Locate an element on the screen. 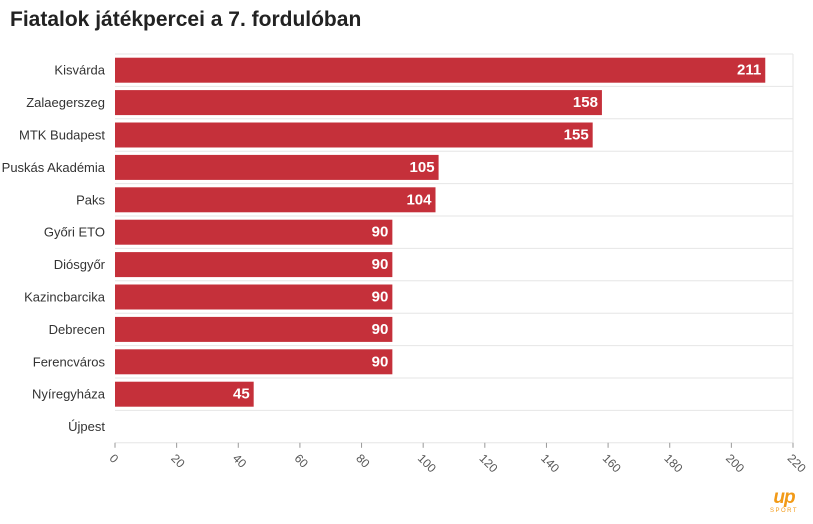 Image resolution: width=813 pixels, height=524 pixels. brand-logo: up SPORT is located at coordinates (784, 501).